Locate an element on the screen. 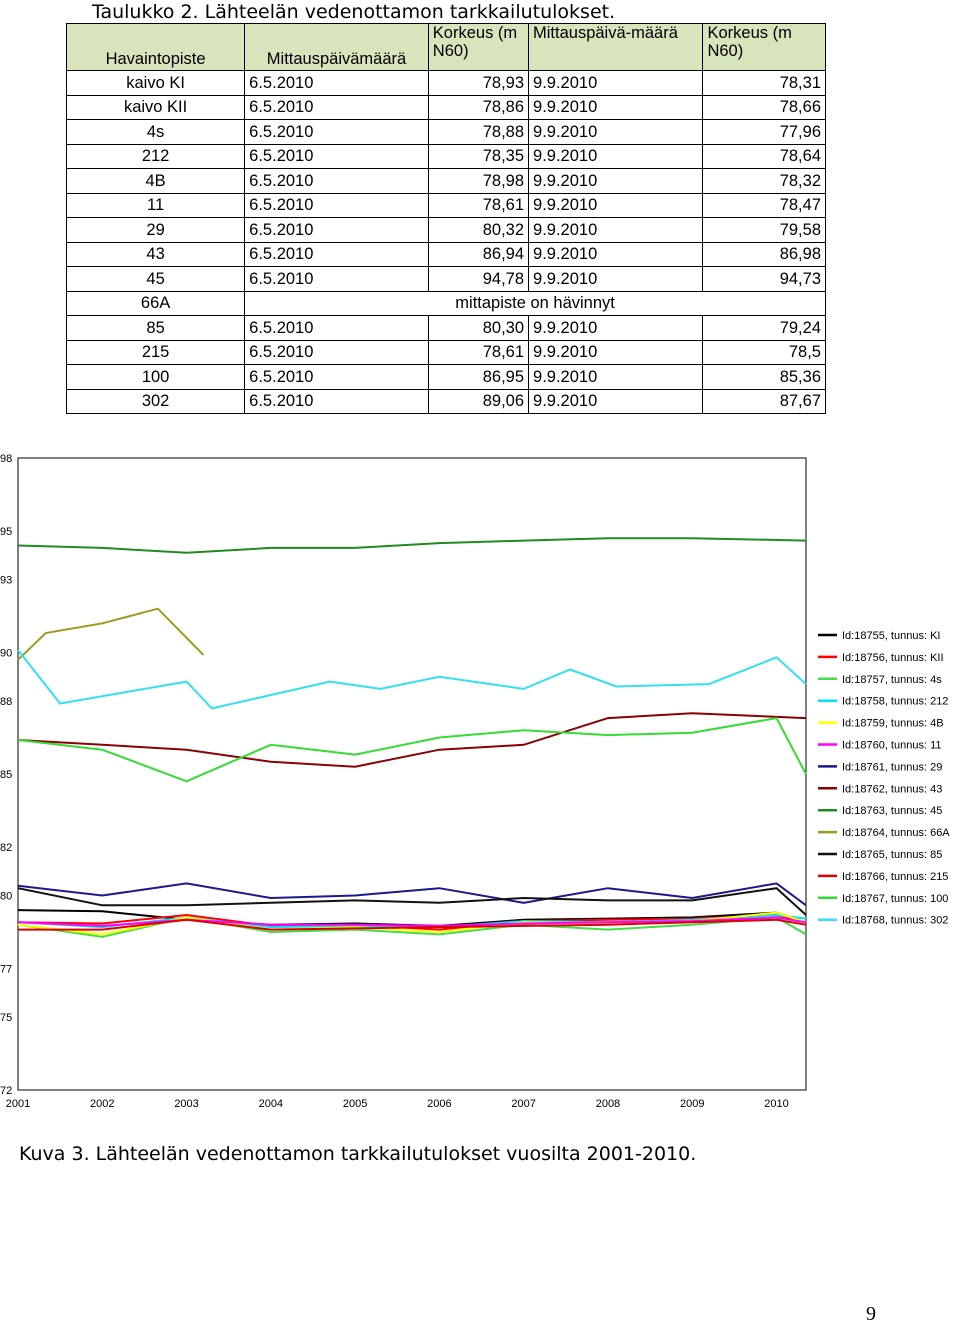  site-cell: 43 is located at coordinates (155, 254).